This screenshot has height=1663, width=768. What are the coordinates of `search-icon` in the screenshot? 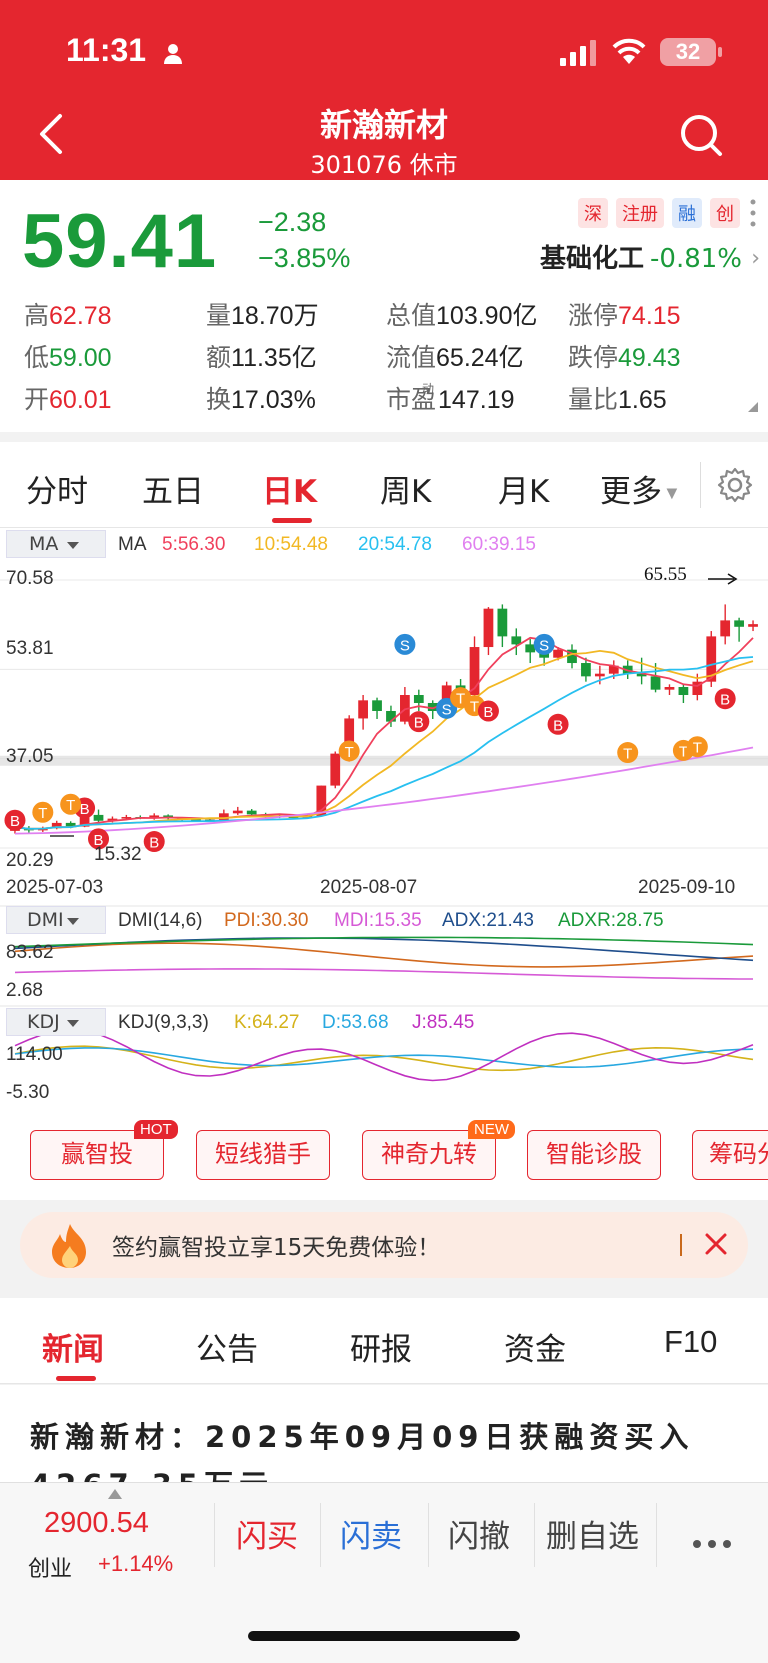 It's located at (701, 135).